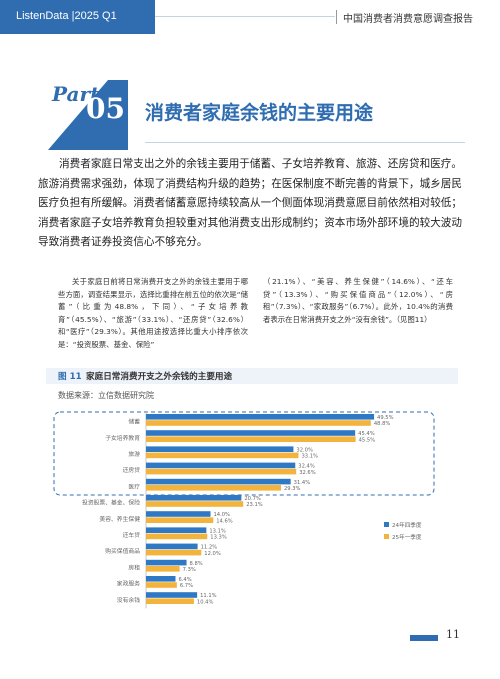  Describe the element at coordinates (307, 473) in the screenshot. I see `data-label: 32.6%` at that location.